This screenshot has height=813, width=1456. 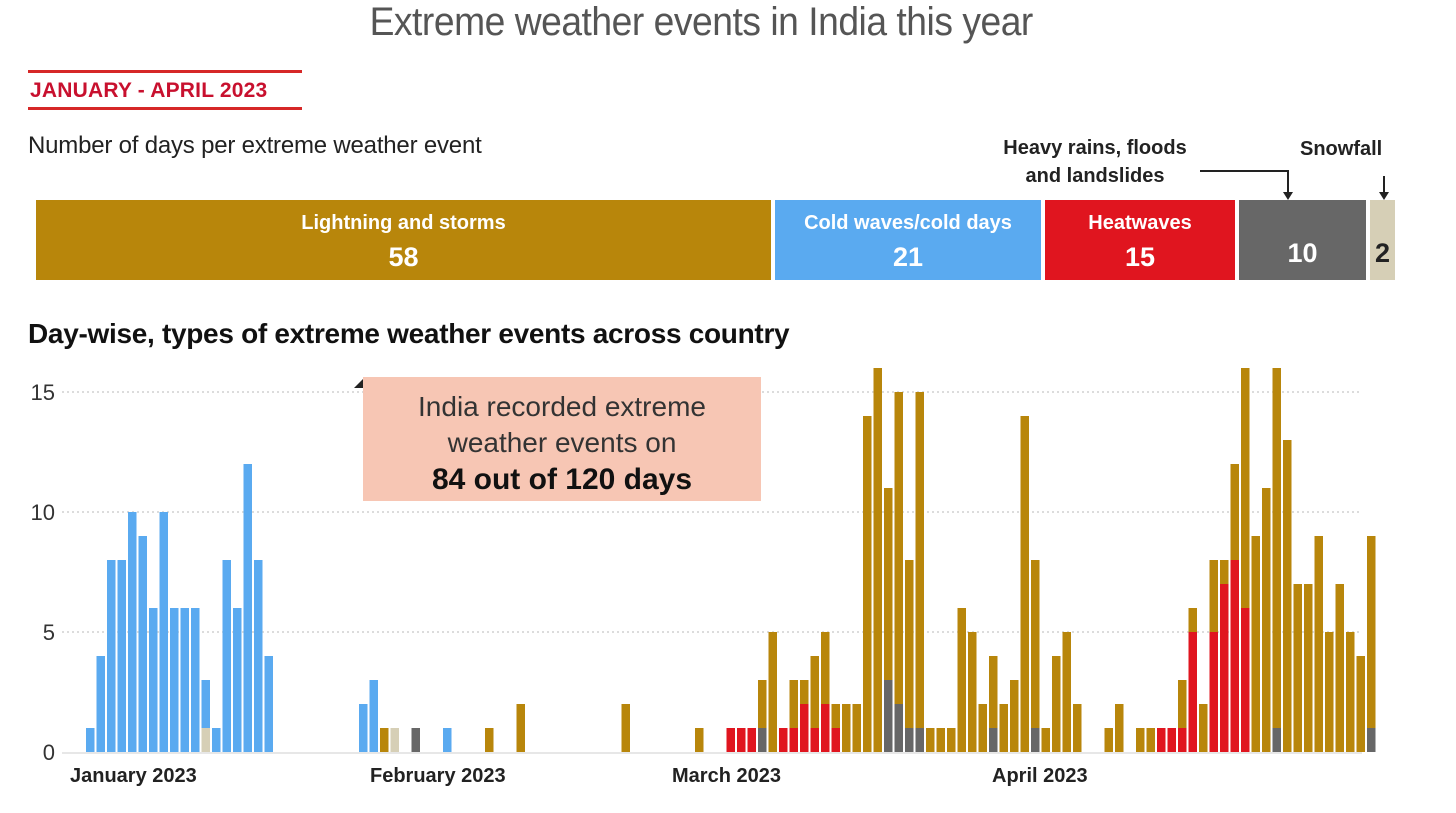 I want to click on period-label: JANUARY - APRIL 2023, so click(x=149, y=90).